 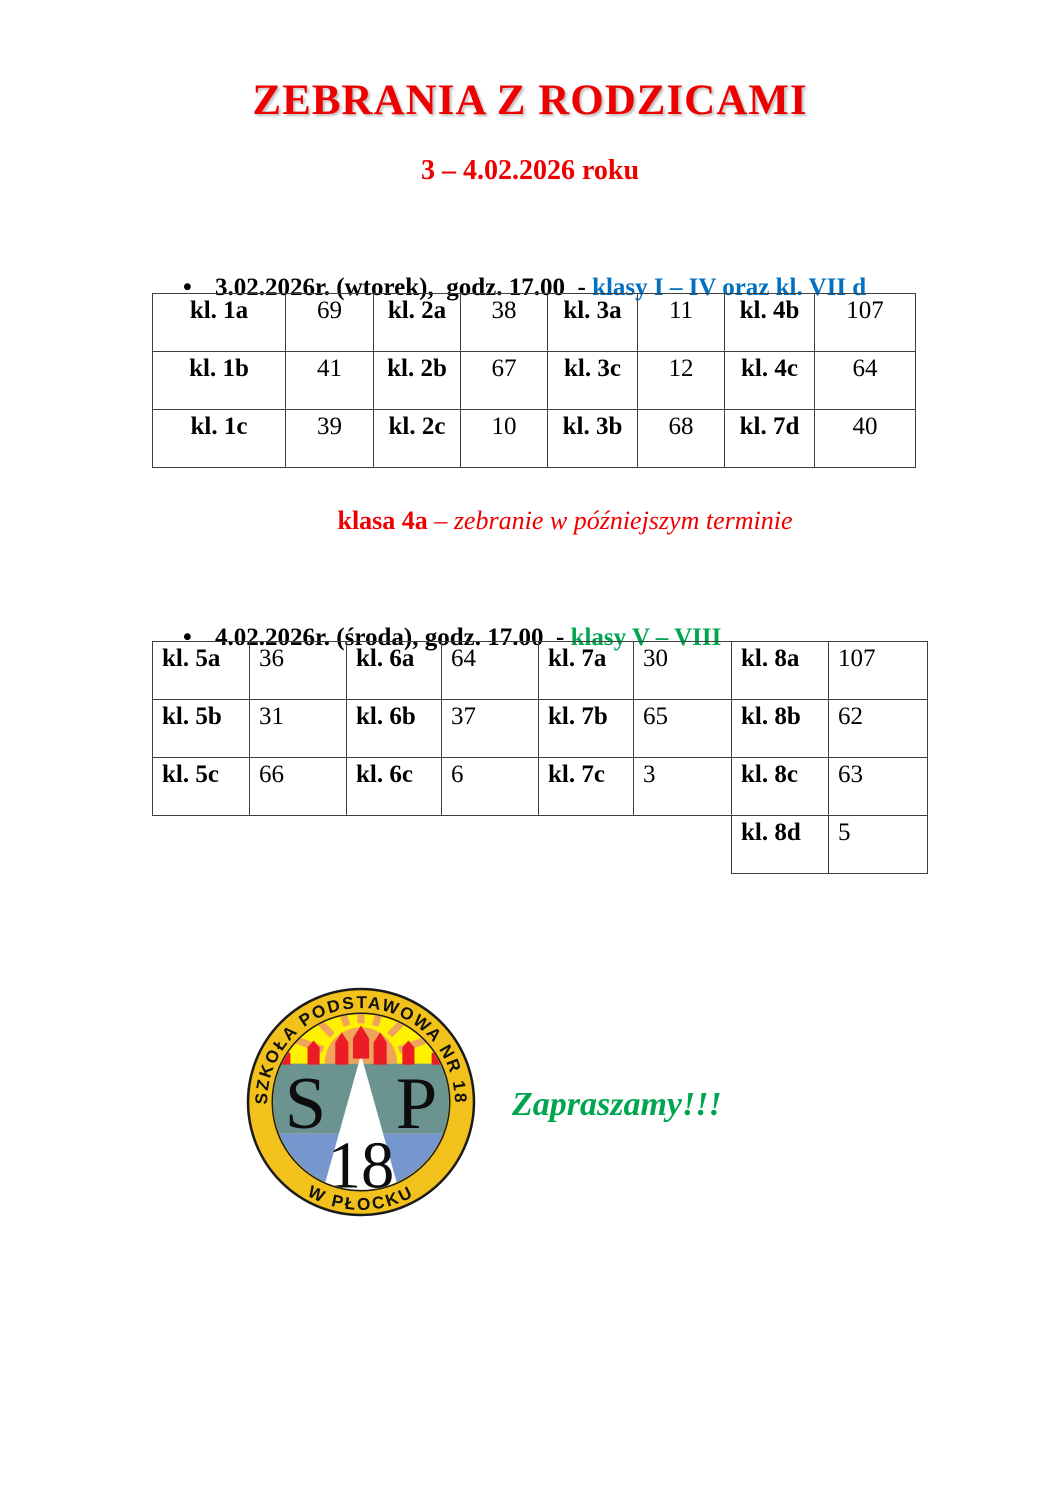 I want to click on class-label-cell: kl. 8d, so click(x=780, y=844).